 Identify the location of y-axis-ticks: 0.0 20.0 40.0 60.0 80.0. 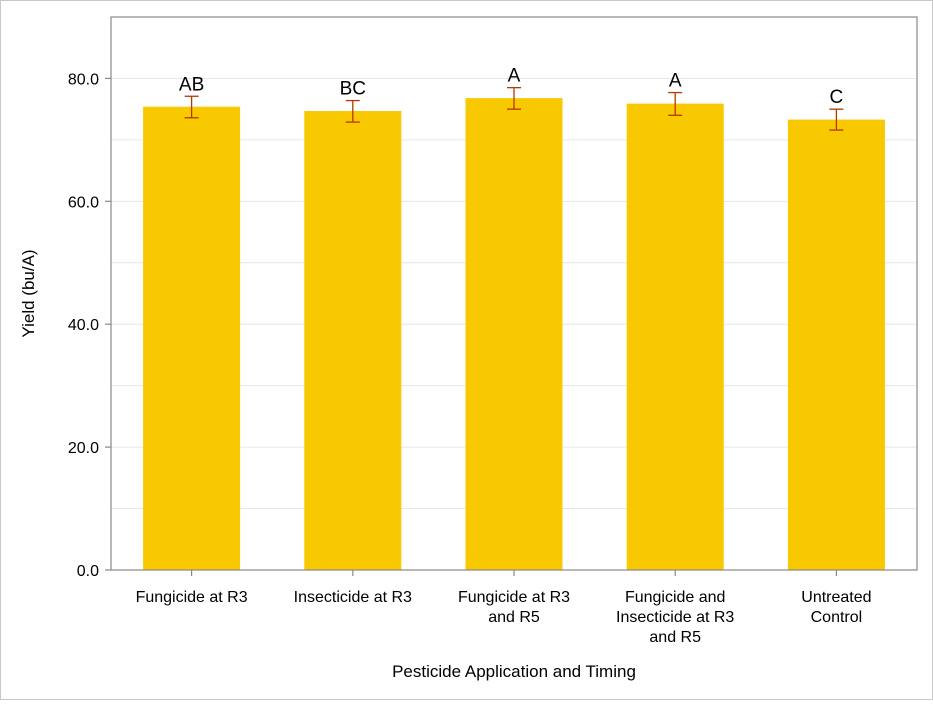
(89, 325).